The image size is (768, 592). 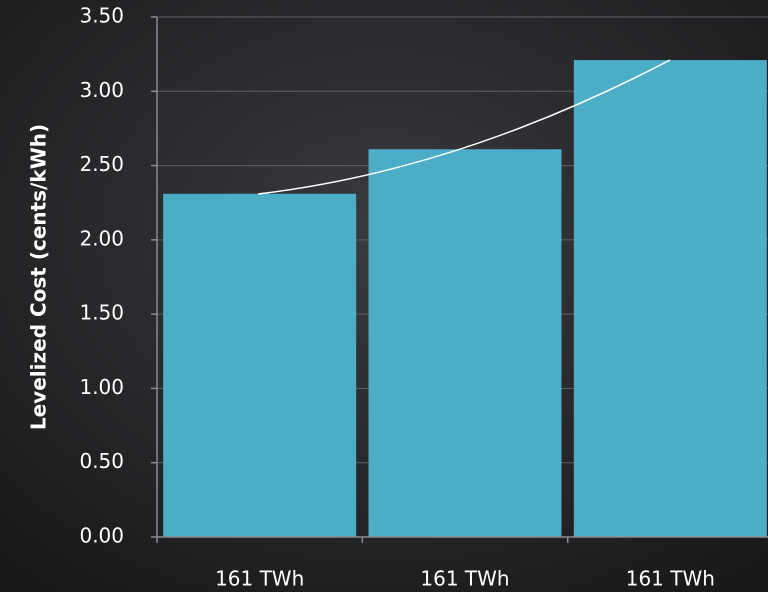 I want to click on y-tick-label: 2.50, so click(x=101, y=164).